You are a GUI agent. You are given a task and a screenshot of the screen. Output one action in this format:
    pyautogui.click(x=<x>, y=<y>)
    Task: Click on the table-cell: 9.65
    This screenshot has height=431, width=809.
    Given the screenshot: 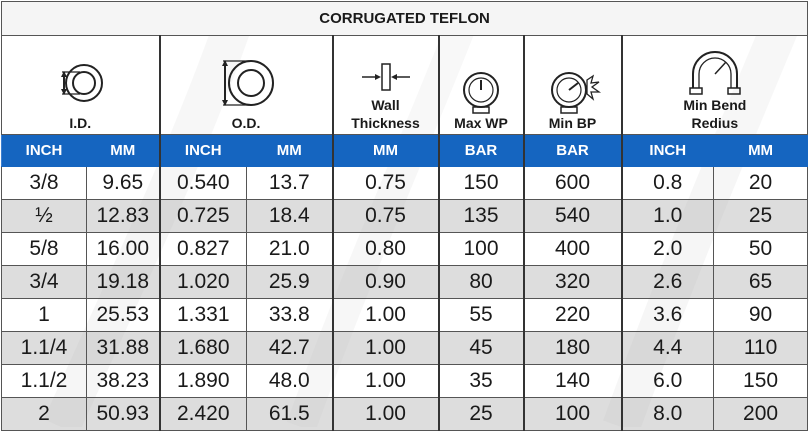 What is the action you would take?
    pyautogui.click(x=123, y=183)
    